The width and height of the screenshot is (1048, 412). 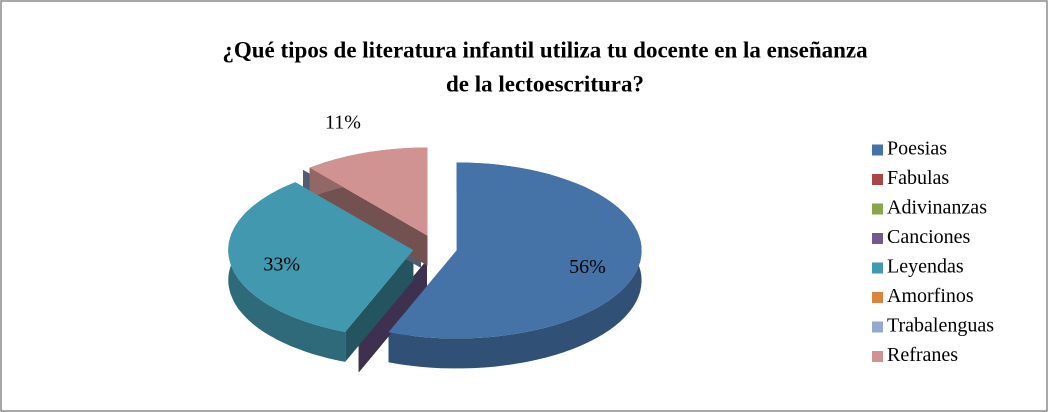 What do you see at coordinates (918, 178) in the screenshot?
I see `legend-label: Fabulas` at bounding box center [918, 178].